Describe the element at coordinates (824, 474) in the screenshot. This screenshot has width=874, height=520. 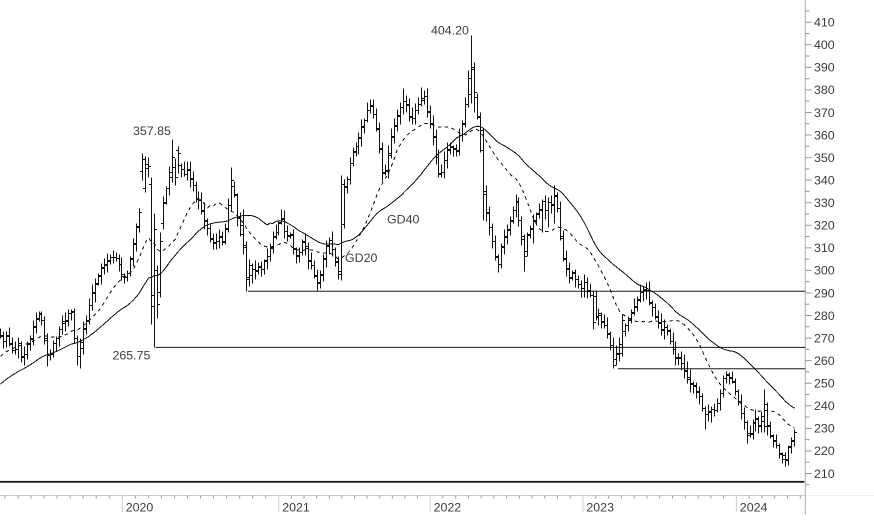
I see `svg-text: 210` at that location.